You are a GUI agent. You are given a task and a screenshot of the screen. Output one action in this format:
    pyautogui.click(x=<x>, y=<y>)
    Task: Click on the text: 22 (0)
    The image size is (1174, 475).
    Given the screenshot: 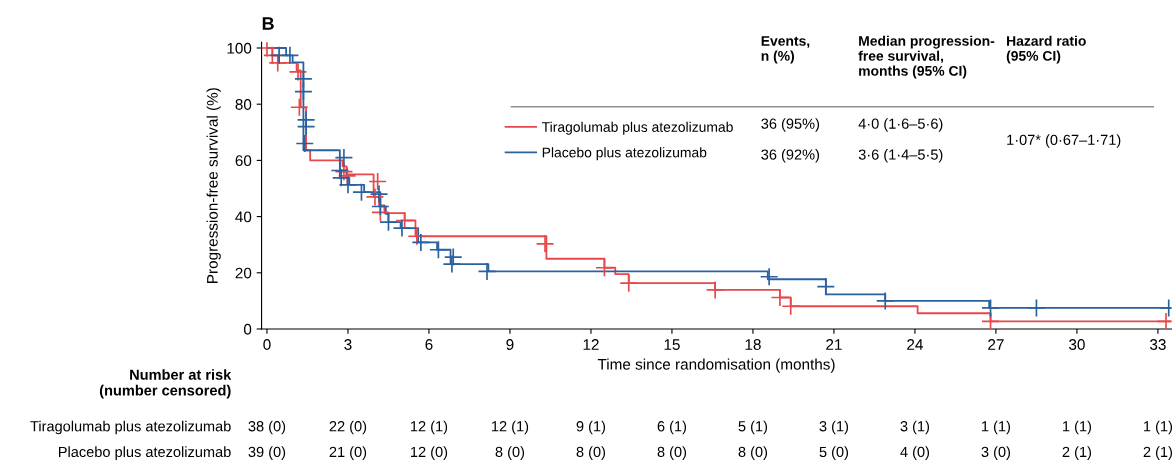 What is the action you would take?
    pyautogui.click(x=348, y=427)
    